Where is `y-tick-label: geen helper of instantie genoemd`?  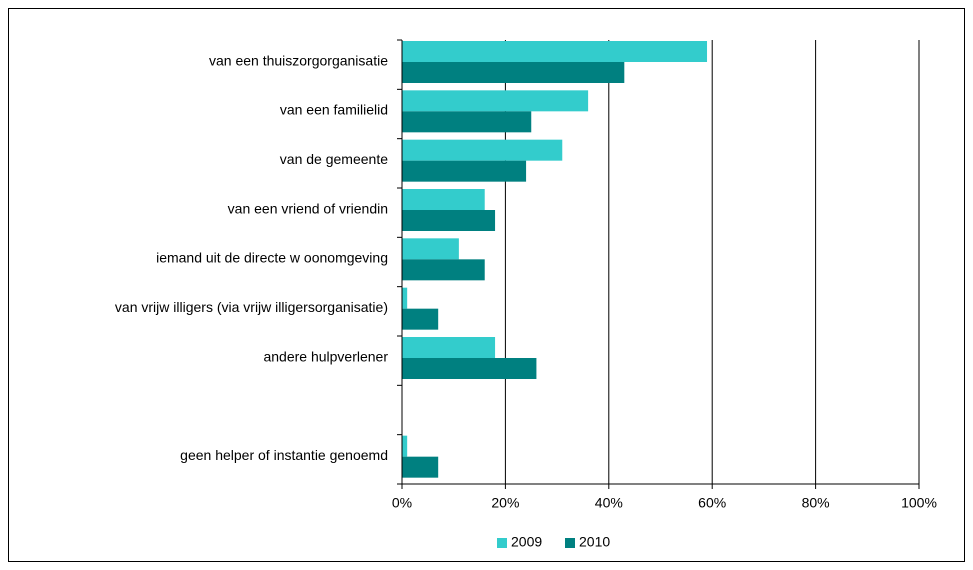 y-tick-label: geen helper of instantie genoemd is located at coordinates (284, 455).